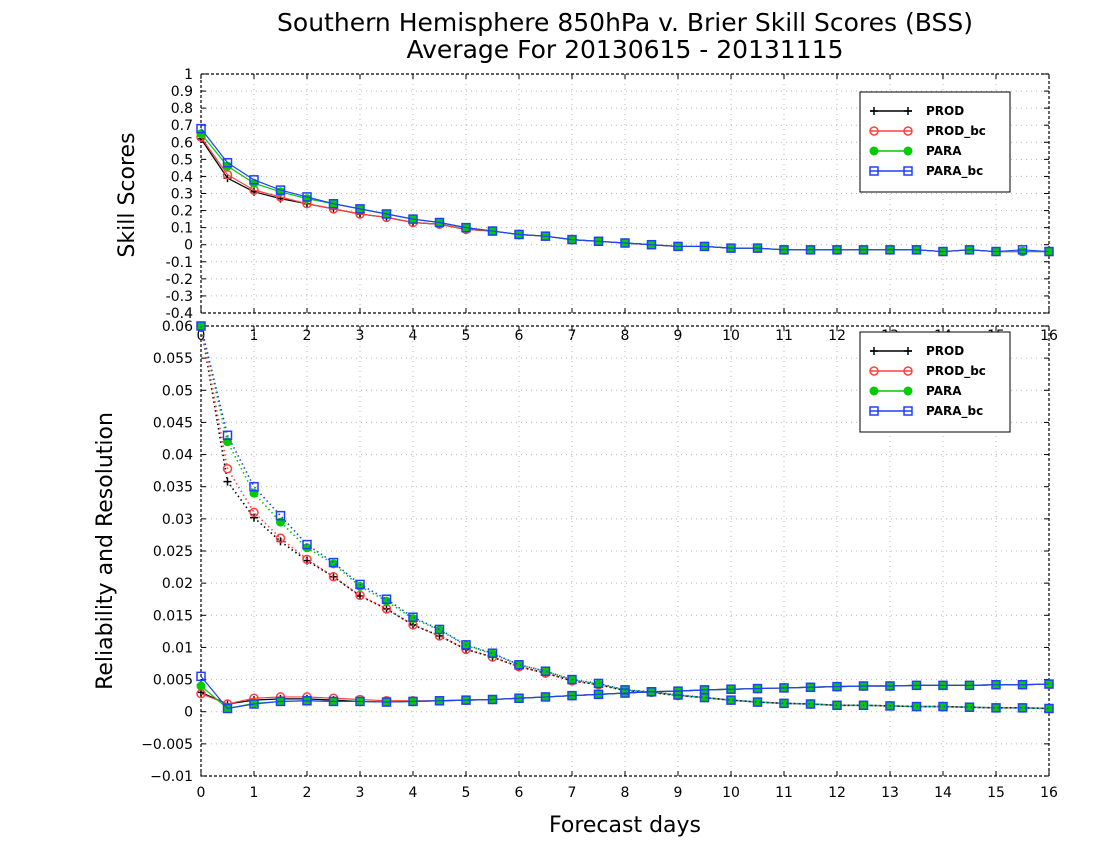  Describe the element at coordinates (466, 793) in the screenshot. I see `x-tick-label: 5` at that location.